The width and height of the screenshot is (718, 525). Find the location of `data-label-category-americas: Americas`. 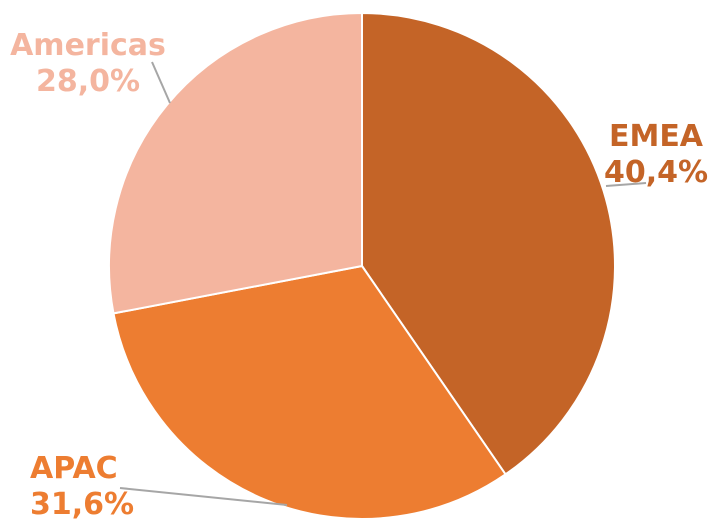

data-label-category-americas: Americas is located at coordinates (88, 45).